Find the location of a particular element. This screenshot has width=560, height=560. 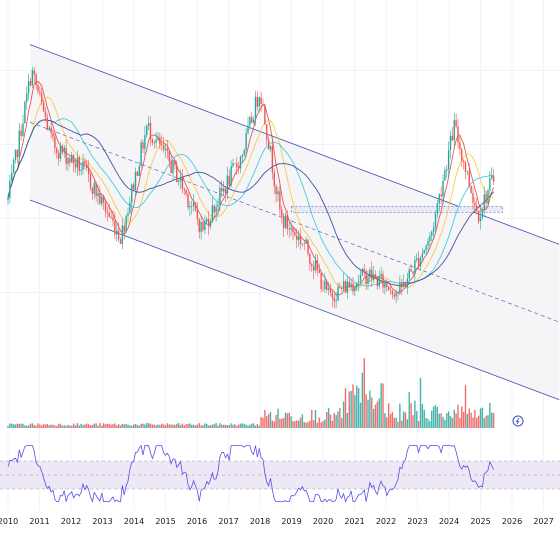

x-tick-label-2017: 2017 is located at coordinates (228, 521).